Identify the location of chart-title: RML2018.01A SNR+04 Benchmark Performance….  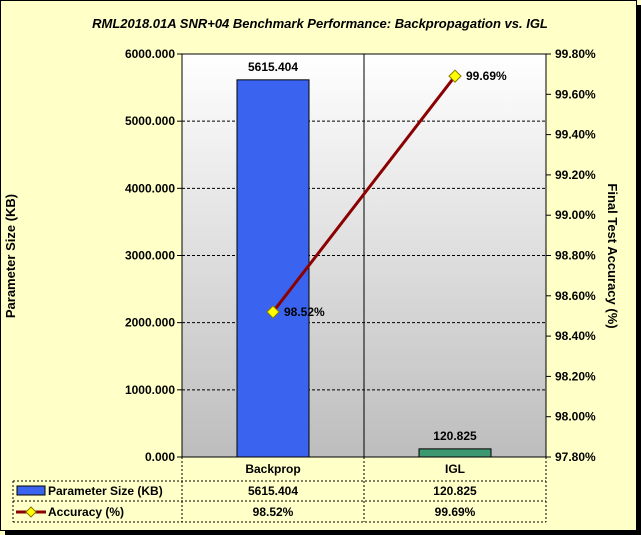
(320, 23).